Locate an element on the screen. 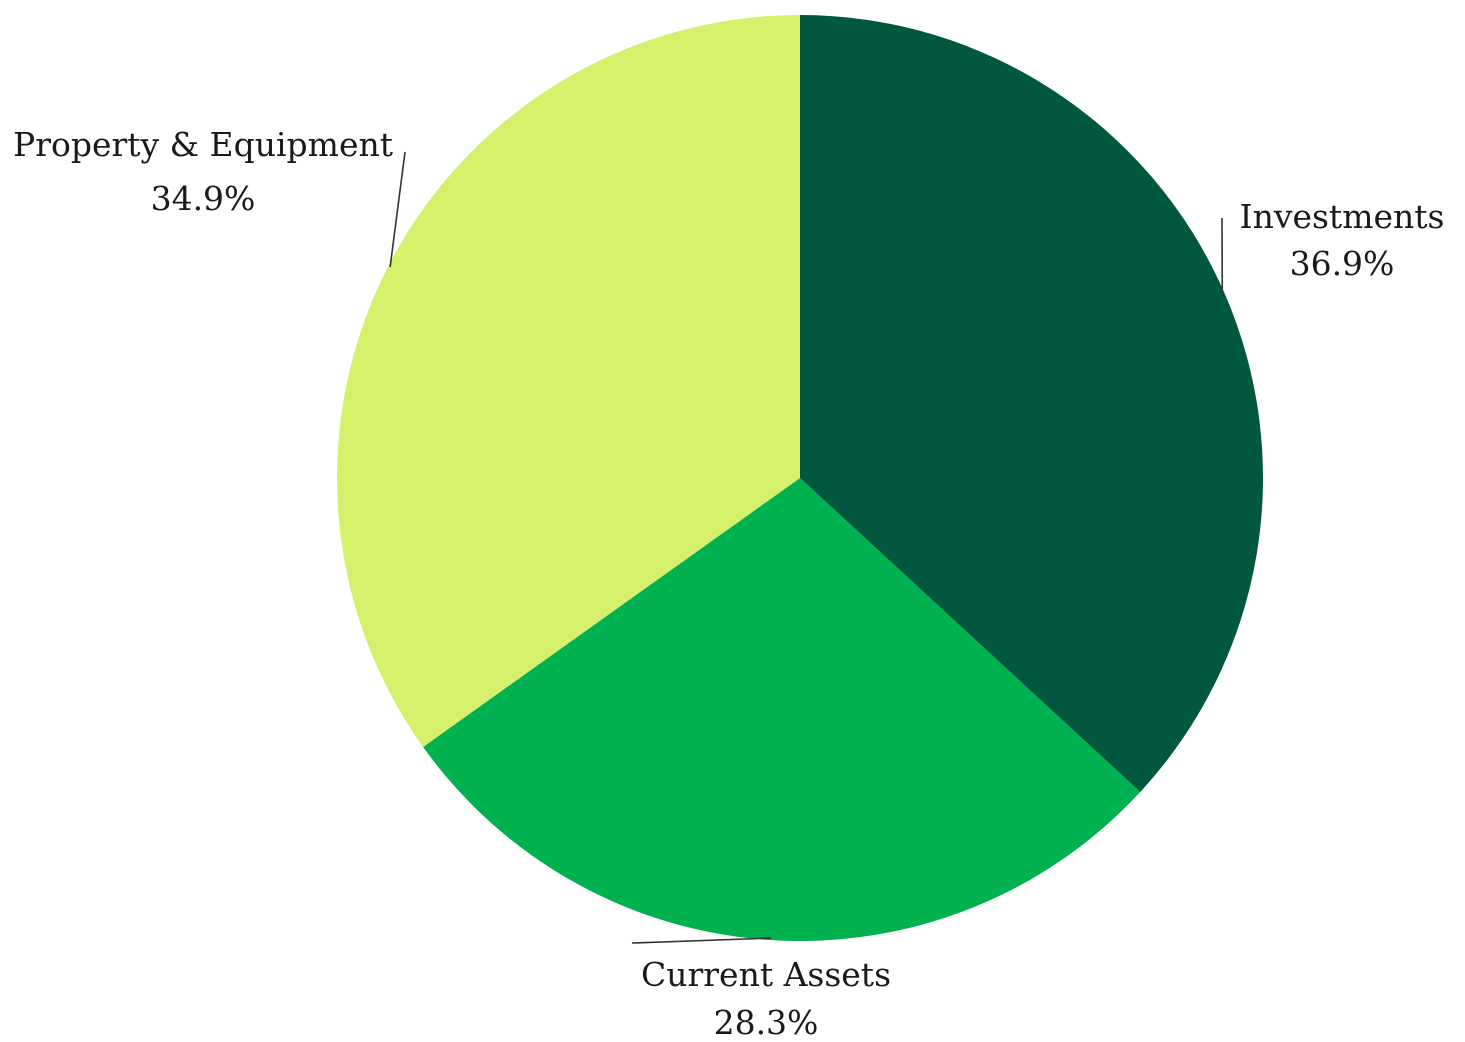 The height and width of the screenshot is (1042, 1465). slice-percentage: 34.9% is located at coordinates (203, 198).